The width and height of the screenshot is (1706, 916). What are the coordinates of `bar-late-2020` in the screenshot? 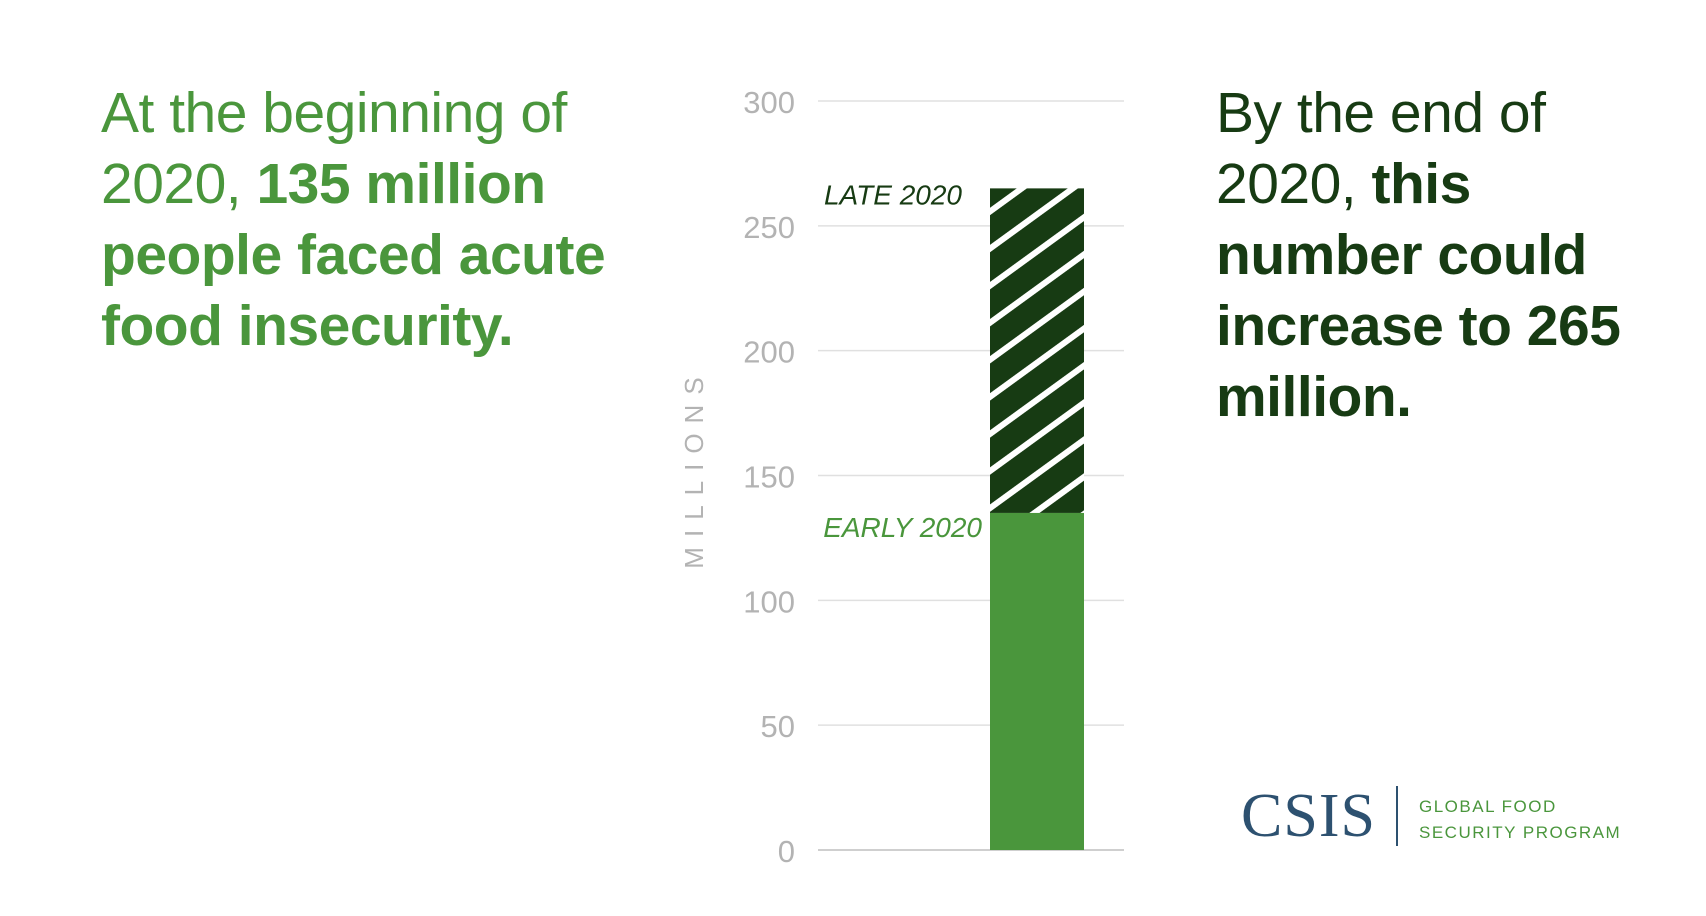 It's located at (1037, 350).